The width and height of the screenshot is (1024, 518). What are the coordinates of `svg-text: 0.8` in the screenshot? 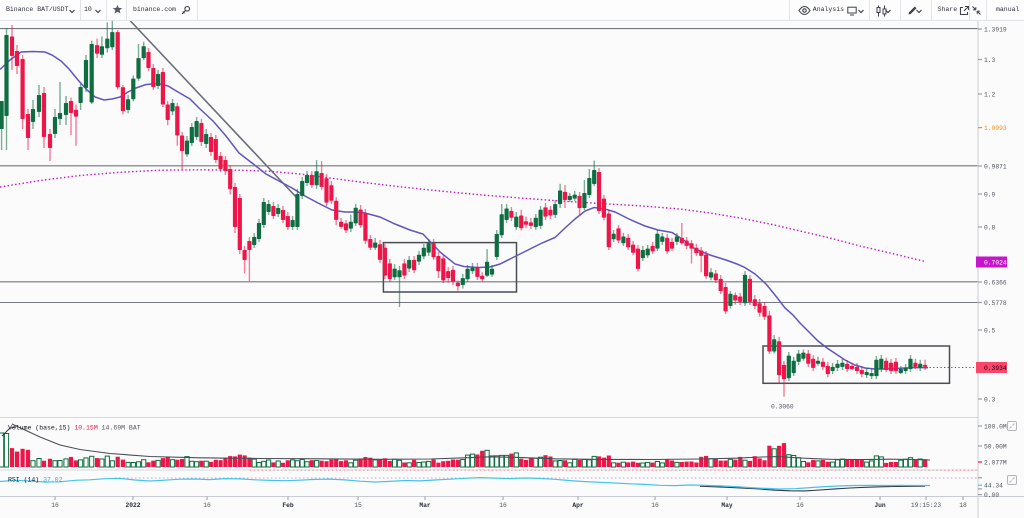 It's located at (990, 227).